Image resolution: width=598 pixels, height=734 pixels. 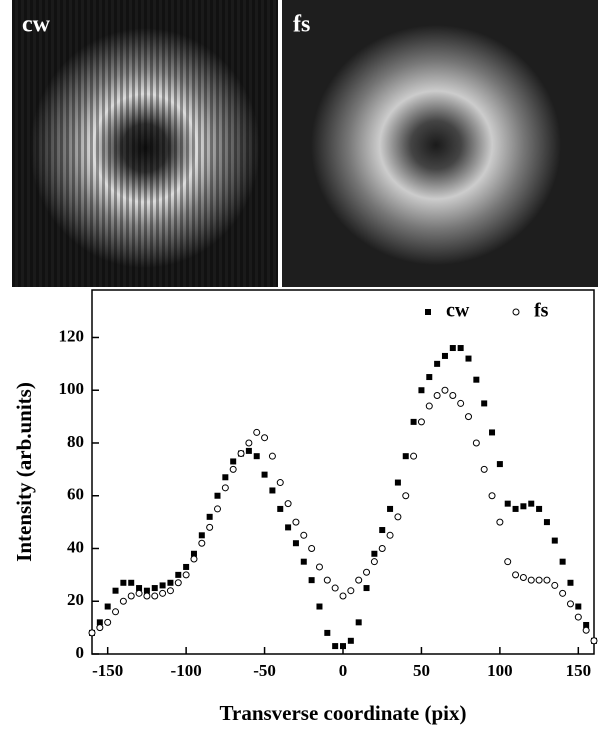 I want to click on x-tick-label: 0, so click(x=343, y=670).